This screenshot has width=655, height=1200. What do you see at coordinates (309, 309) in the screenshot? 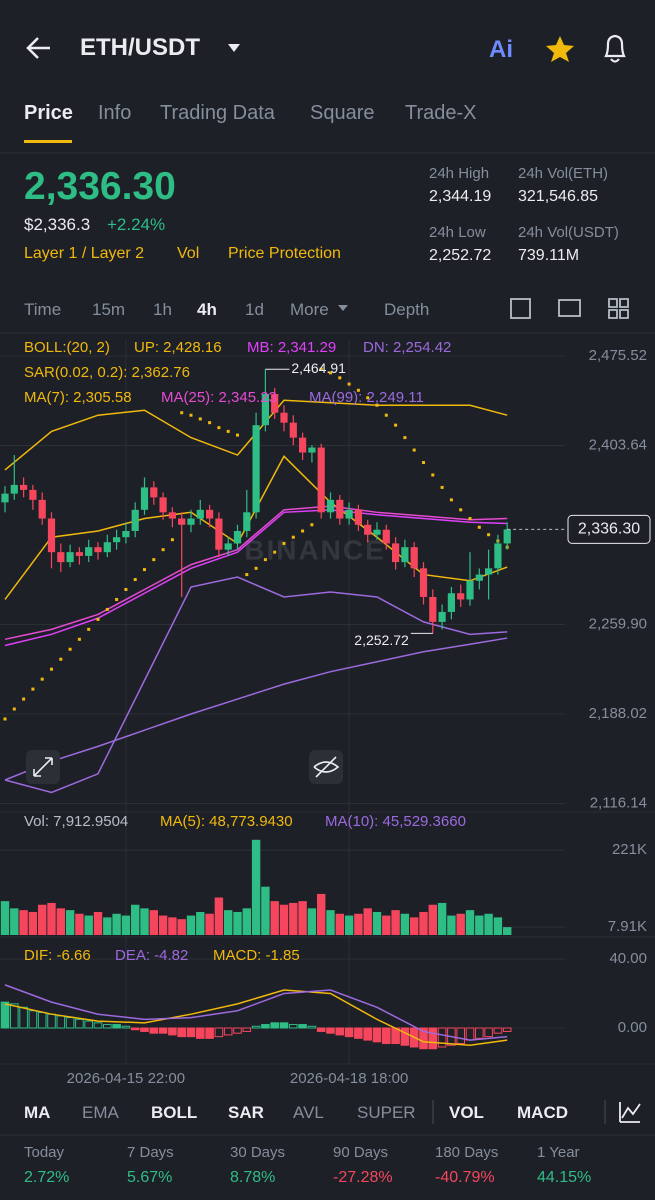
I see `interval: More` at bounding box center [309, 309].